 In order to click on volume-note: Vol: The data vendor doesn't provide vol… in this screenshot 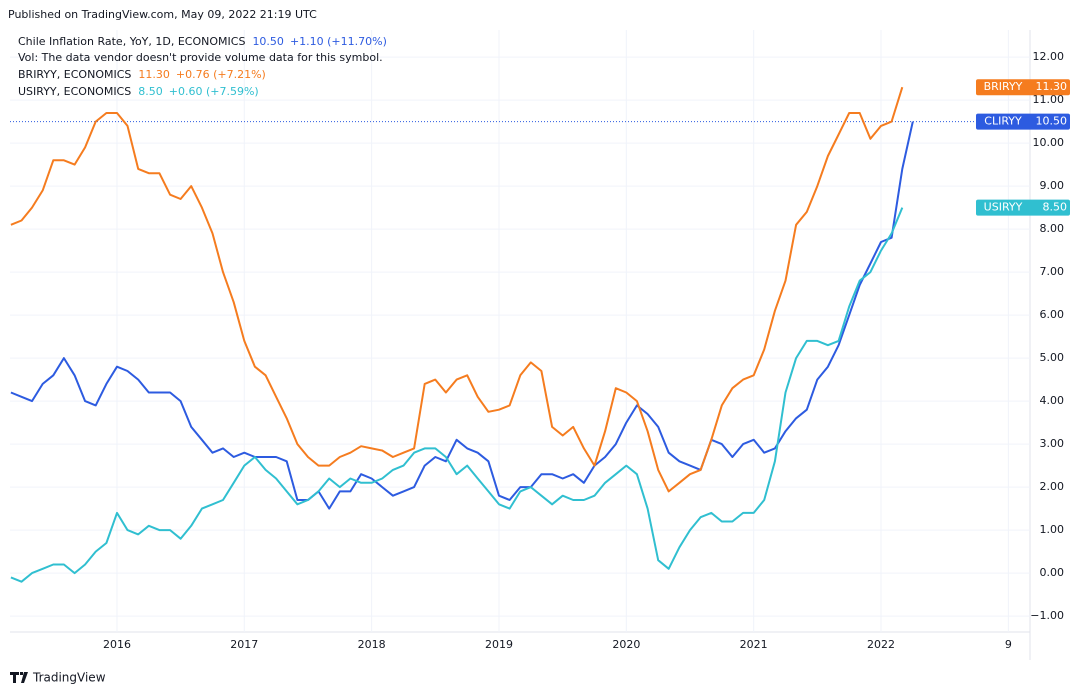, I will do `click(200, 57)`.